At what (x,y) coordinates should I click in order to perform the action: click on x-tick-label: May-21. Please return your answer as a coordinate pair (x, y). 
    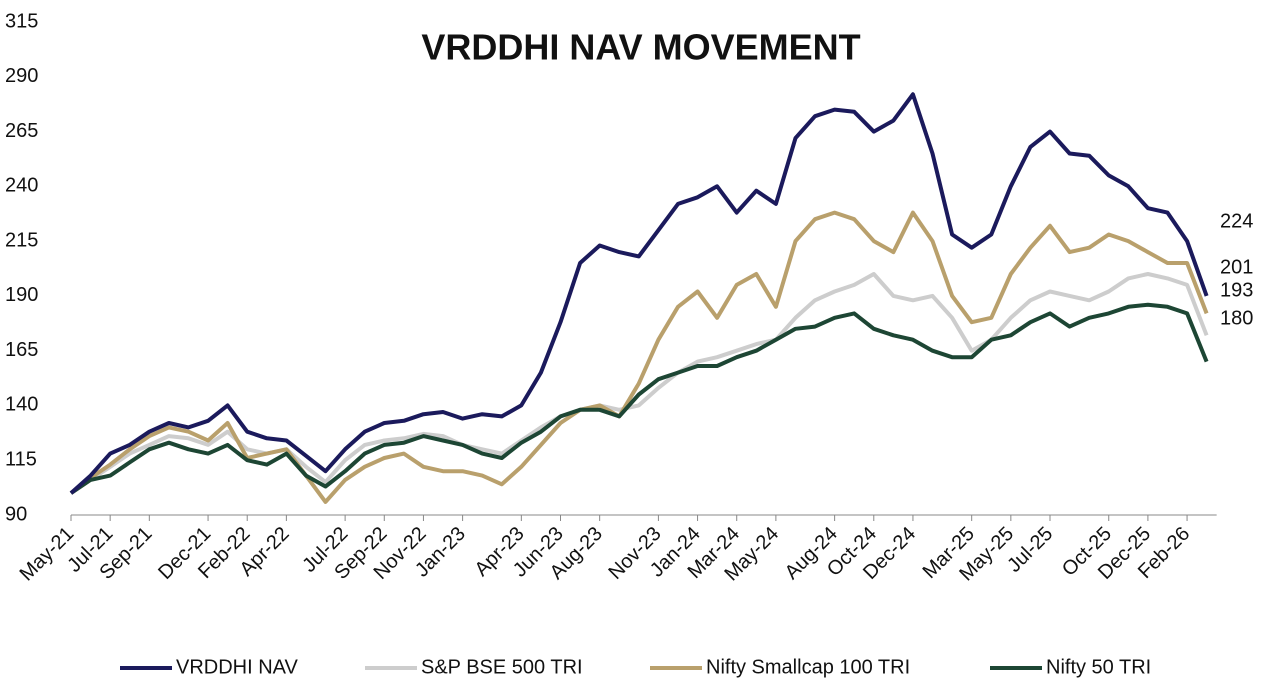
    Looking at the image, I should click on (47, 554).